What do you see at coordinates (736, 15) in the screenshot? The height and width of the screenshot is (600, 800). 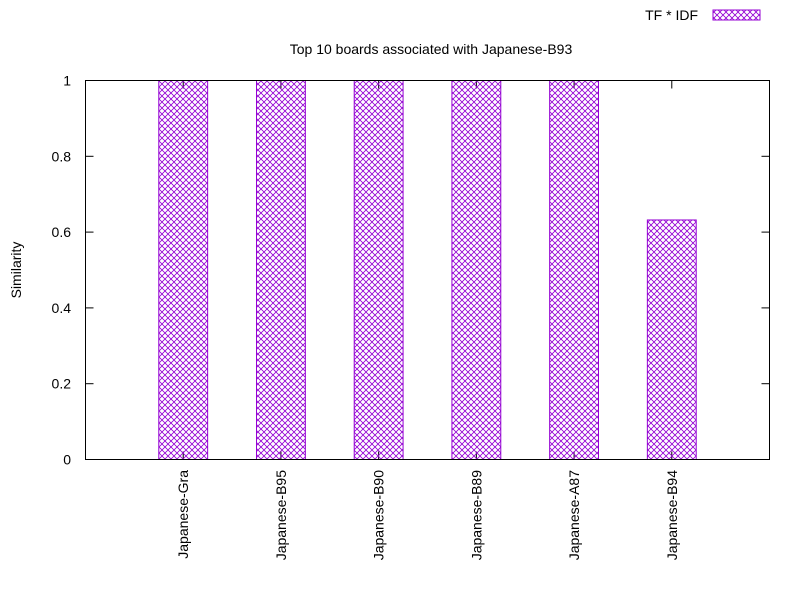 I see `legend-swatch` at bounding box center [736, 15].